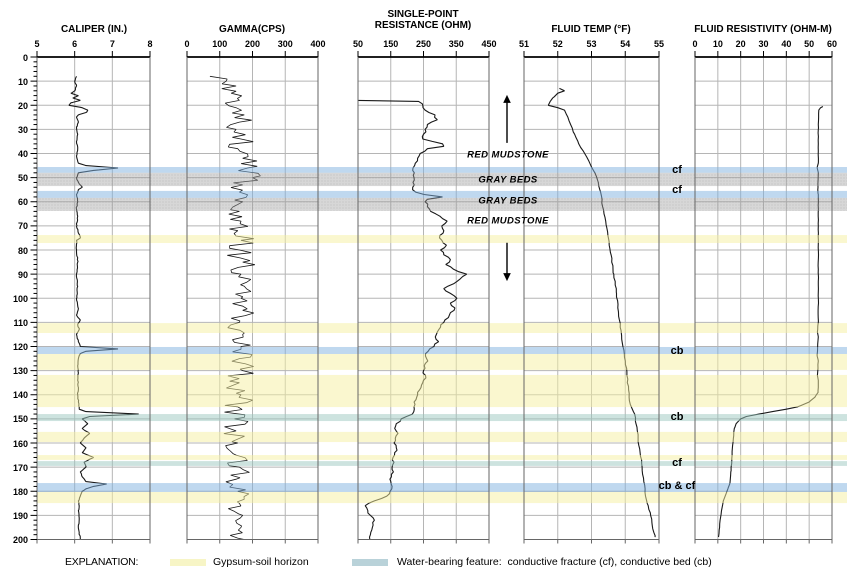 The width and height of the screenshot is (854, 580). I want to click on axis-tick-fluid_temp-52: 52, so click(557, 44).